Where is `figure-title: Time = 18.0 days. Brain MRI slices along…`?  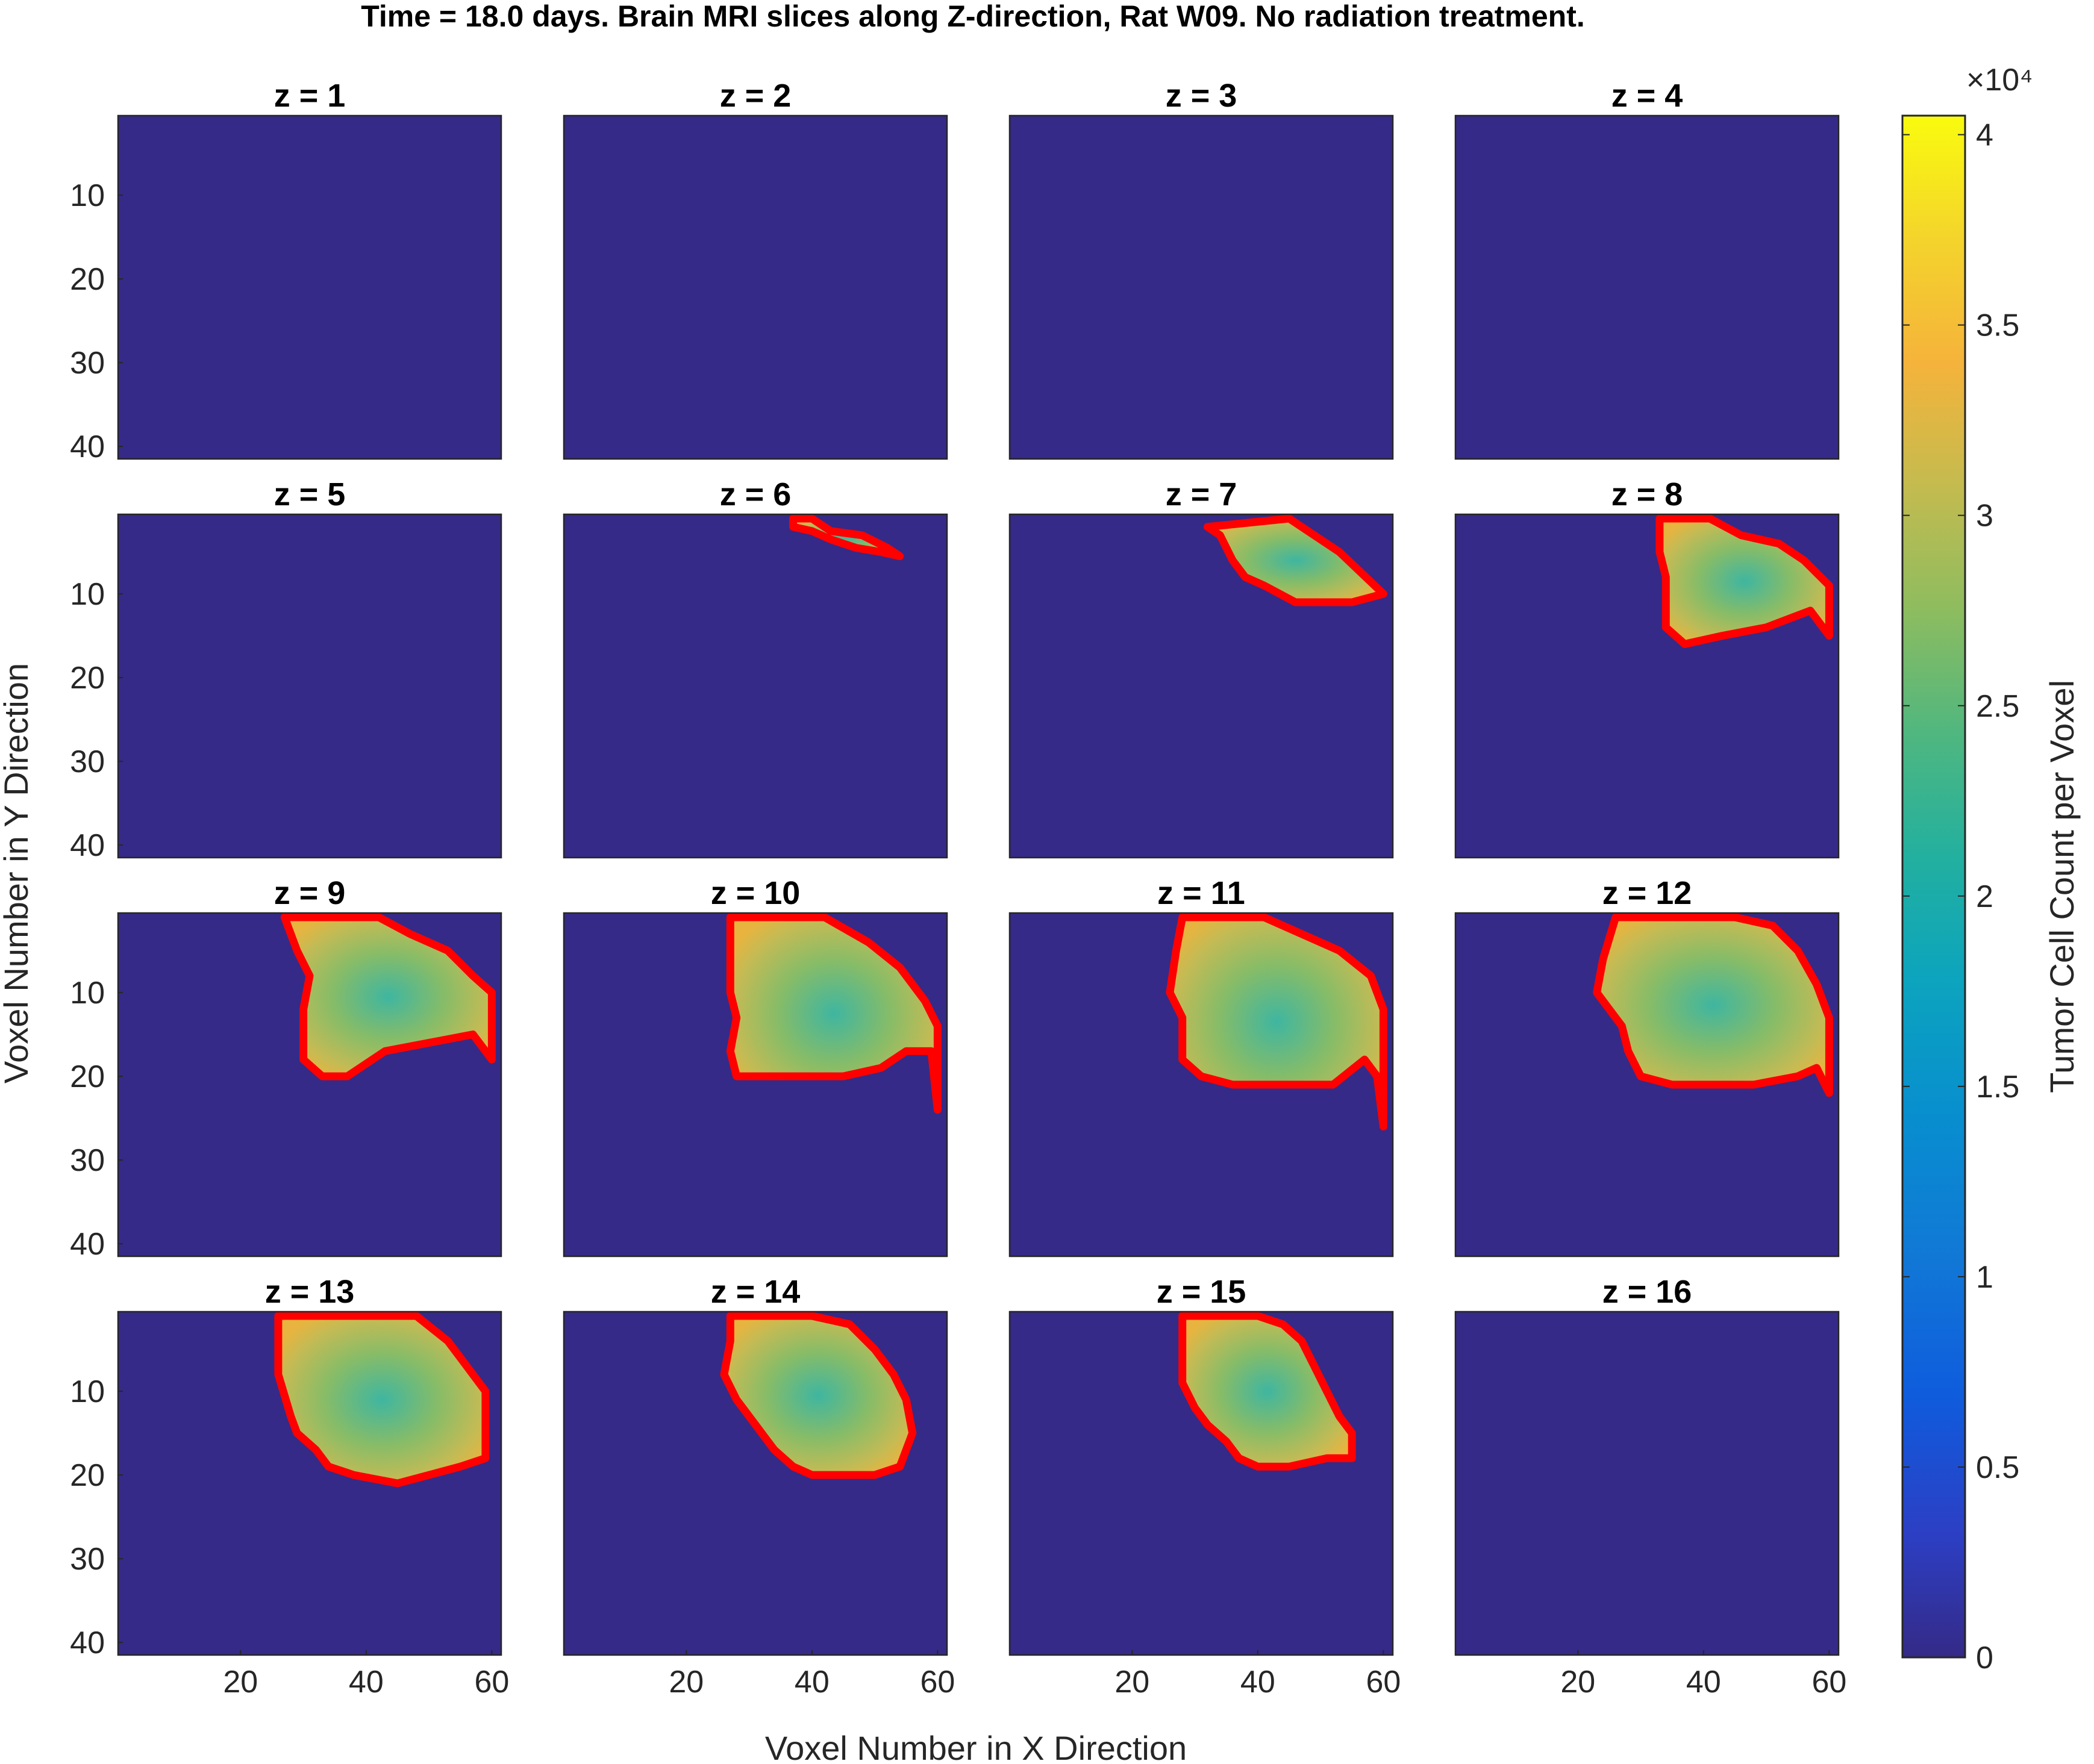 figure-title: Time = 18.0 days. Brain MRI slices along… is located at coordinates (973, 16).